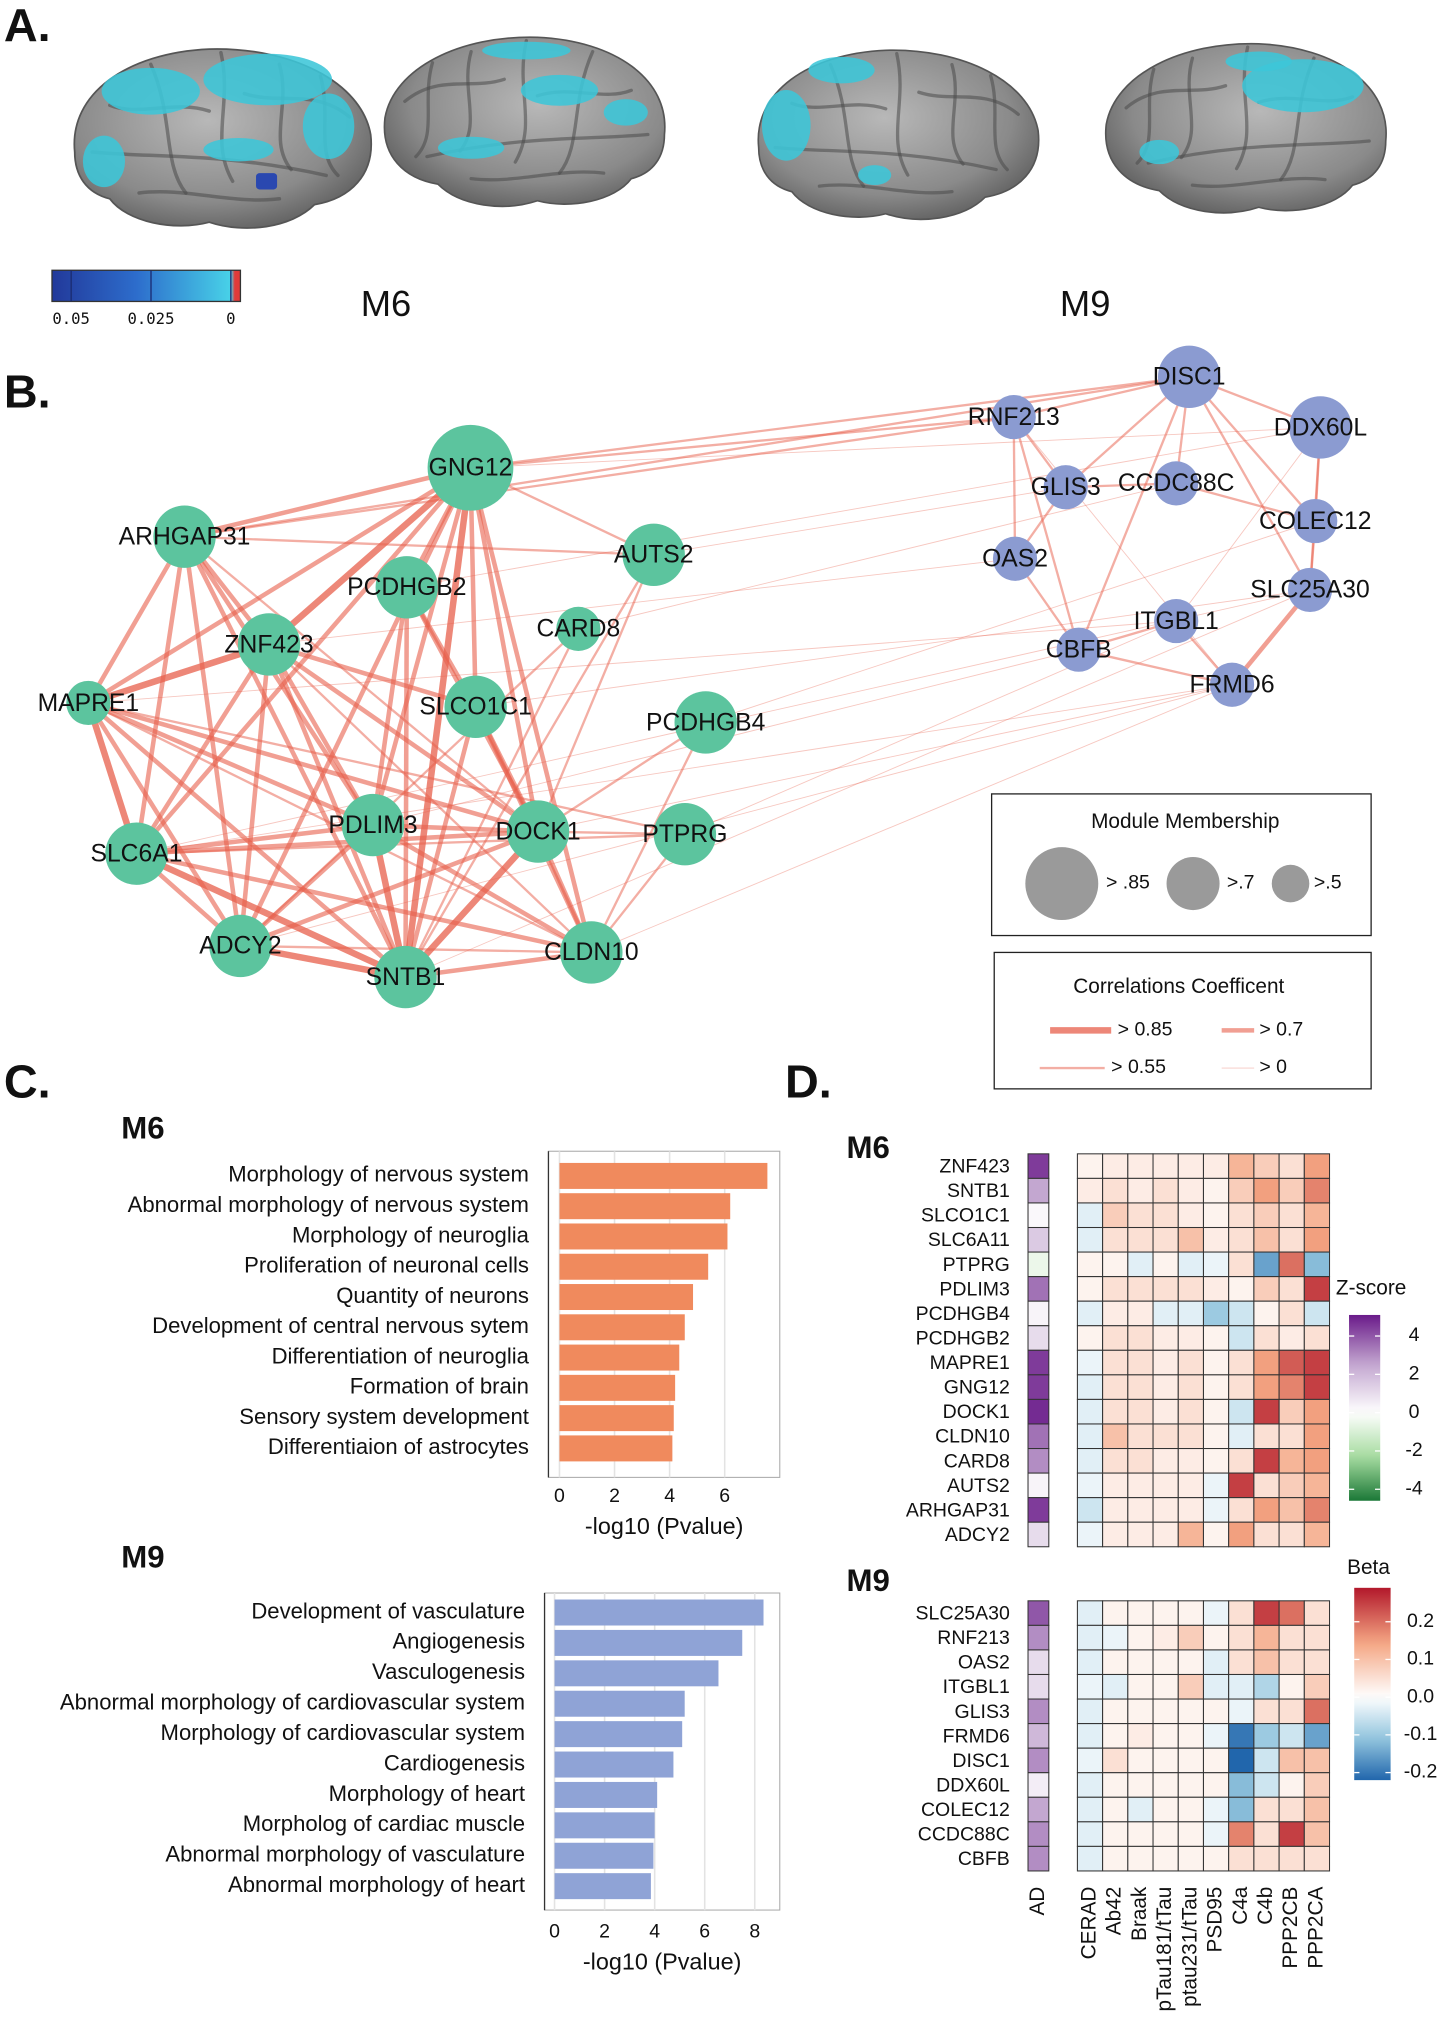 The image size is (1440, 2040). Describe the element at coordinates (578, 629) in the screenshot. I see `gene-label: CARD8` at that location.